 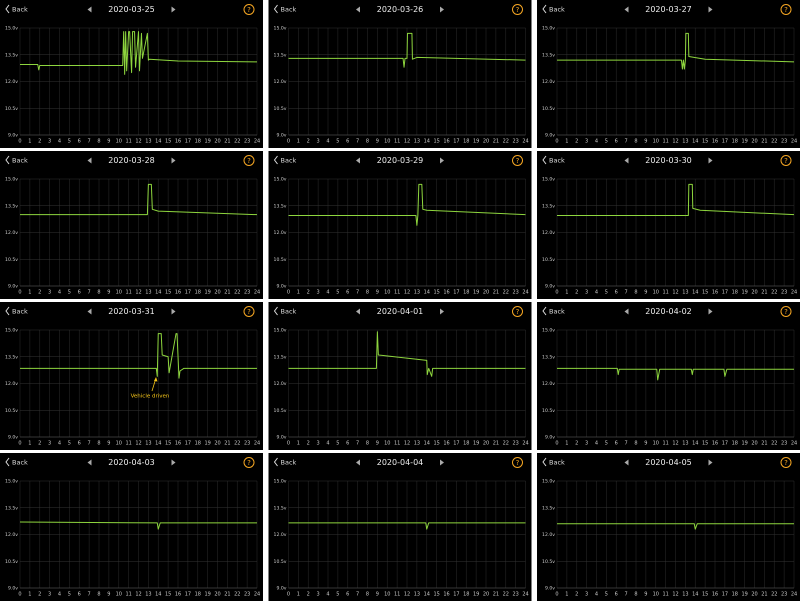 I want to click on y-tick-label: 10.5v, so click(x=280, y=411).